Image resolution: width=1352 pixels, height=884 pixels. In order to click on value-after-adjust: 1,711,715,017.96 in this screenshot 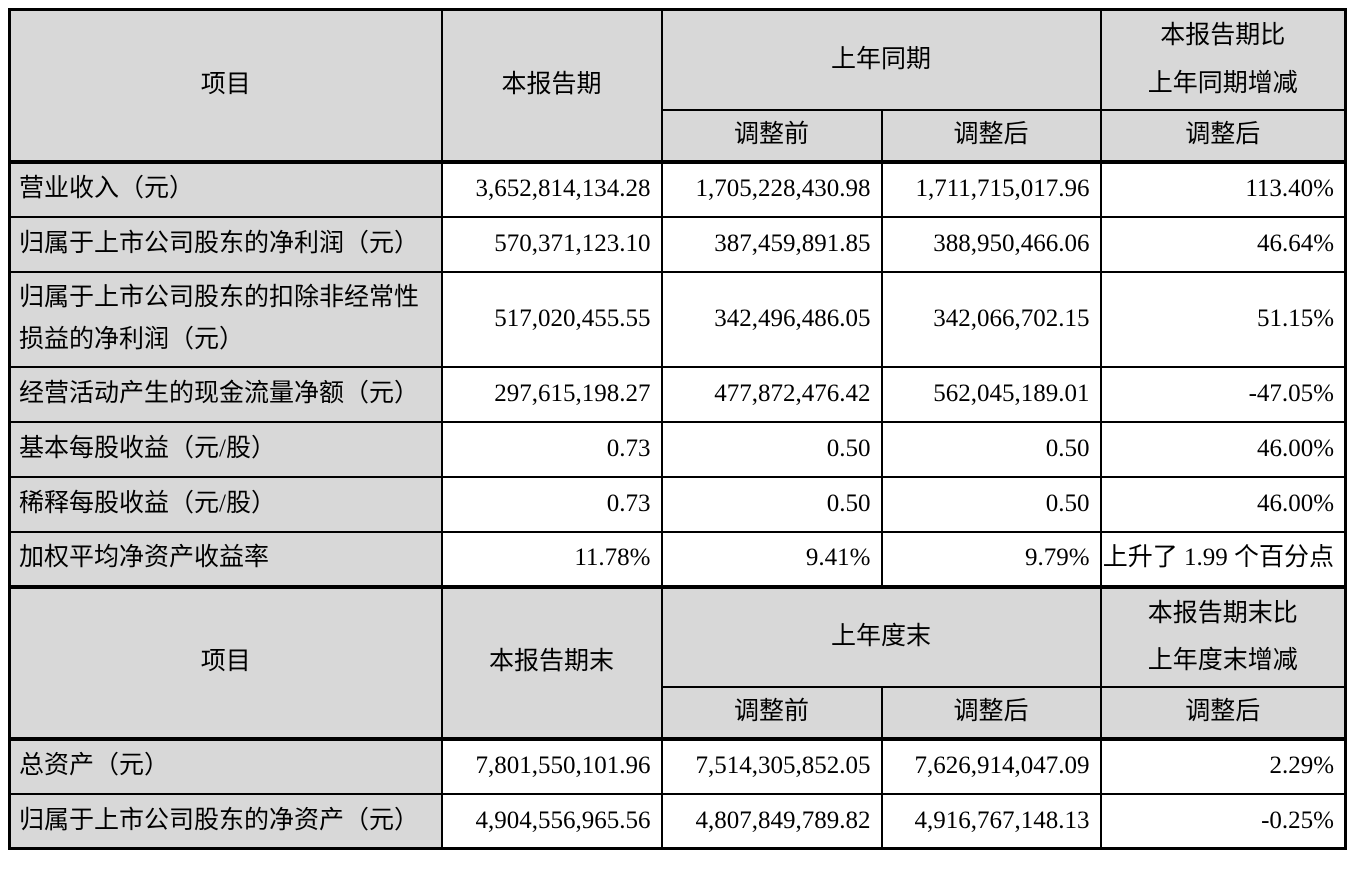, I will do `click(991, 188)`.